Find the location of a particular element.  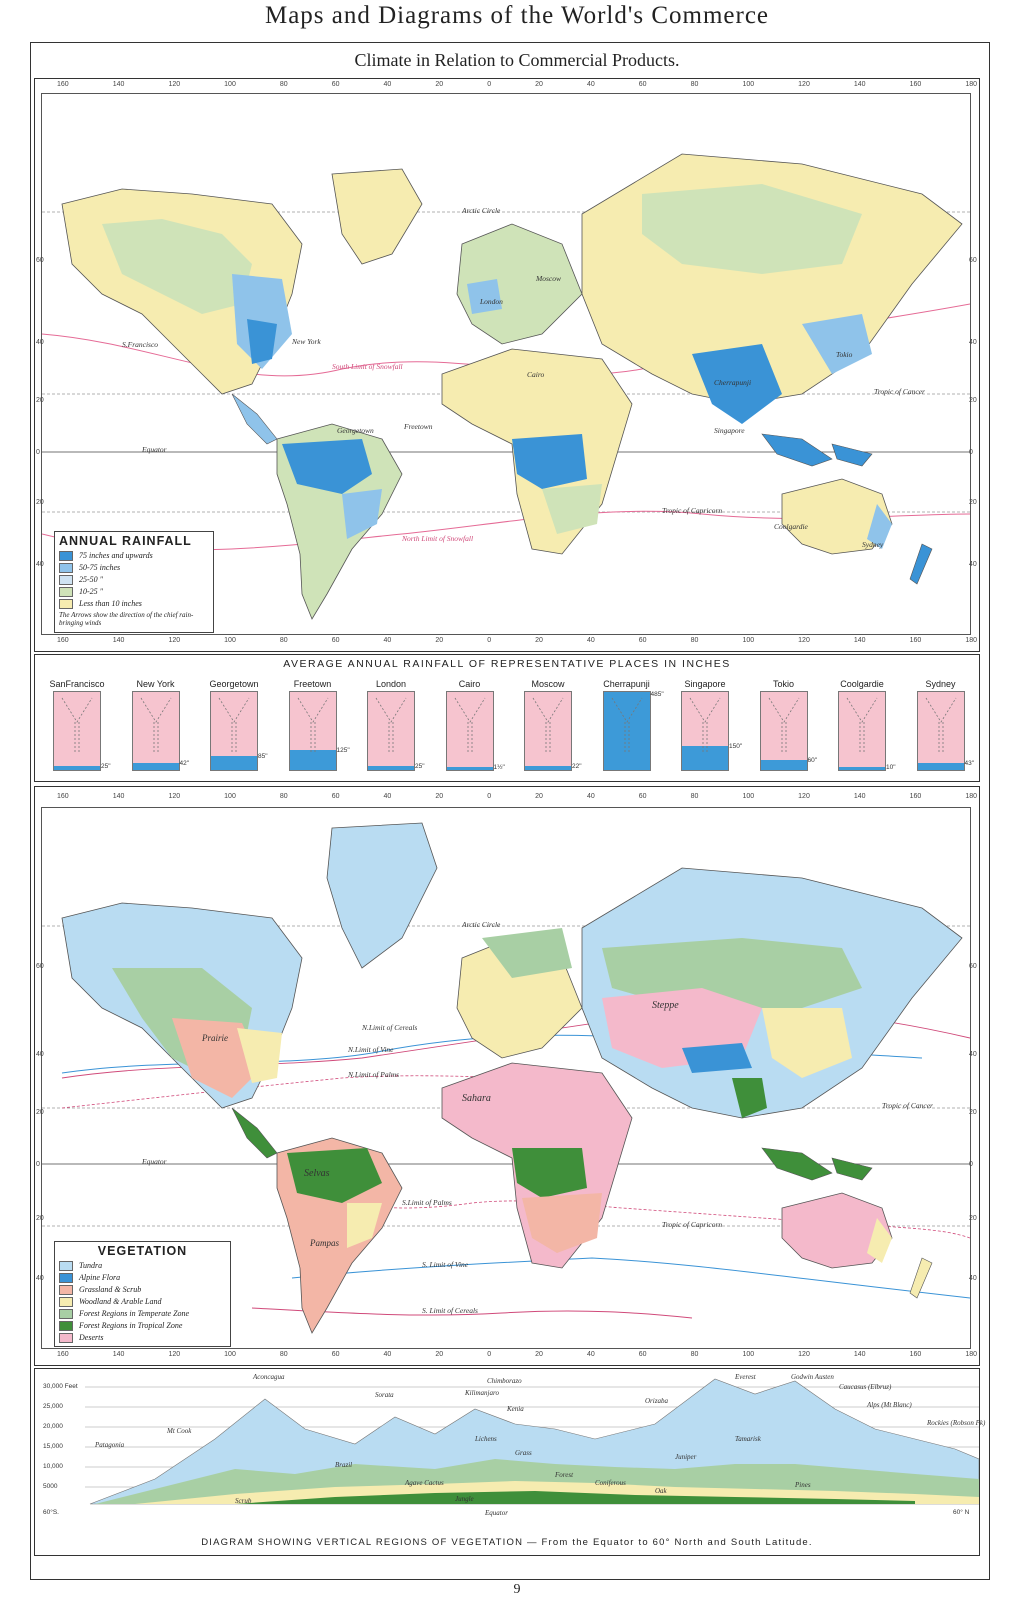

rainfall-gauge: Cairo 1½" is located at coordinates (475, 725).